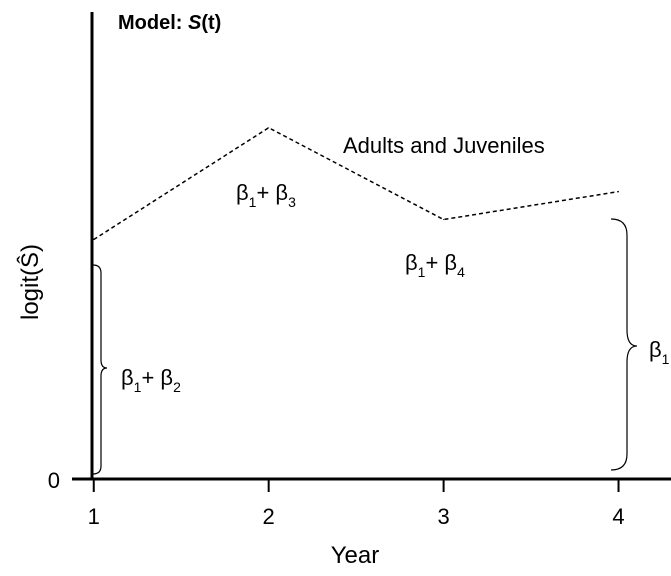 The width and height of the screenshot is (671, 576). What do you see at coordinates (624, 344) in the screenshot?
I see `brace-right` at bounding box center [624, 344].